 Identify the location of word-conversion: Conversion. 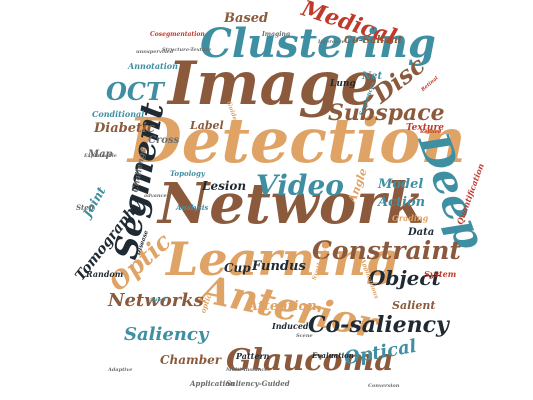
(384, 386).